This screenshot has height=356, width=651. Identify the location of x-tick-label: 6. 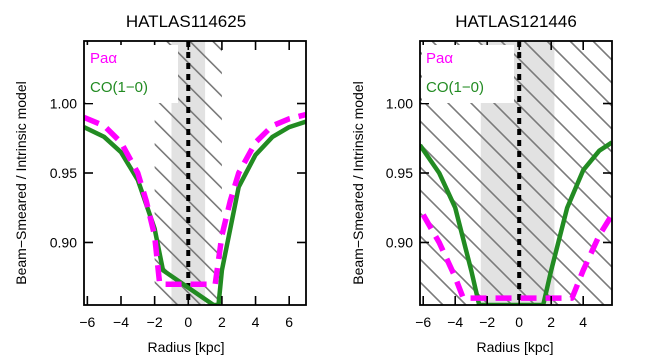
(289, 322).